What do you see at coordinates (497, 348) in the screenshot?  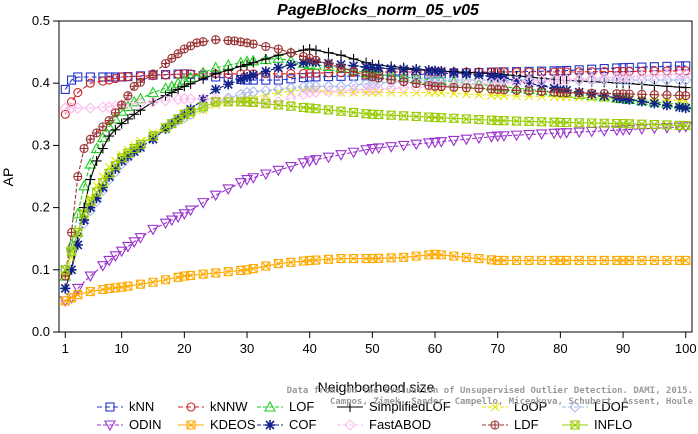 I see `x-tick-label: 70` at bounding box center [497, 348].